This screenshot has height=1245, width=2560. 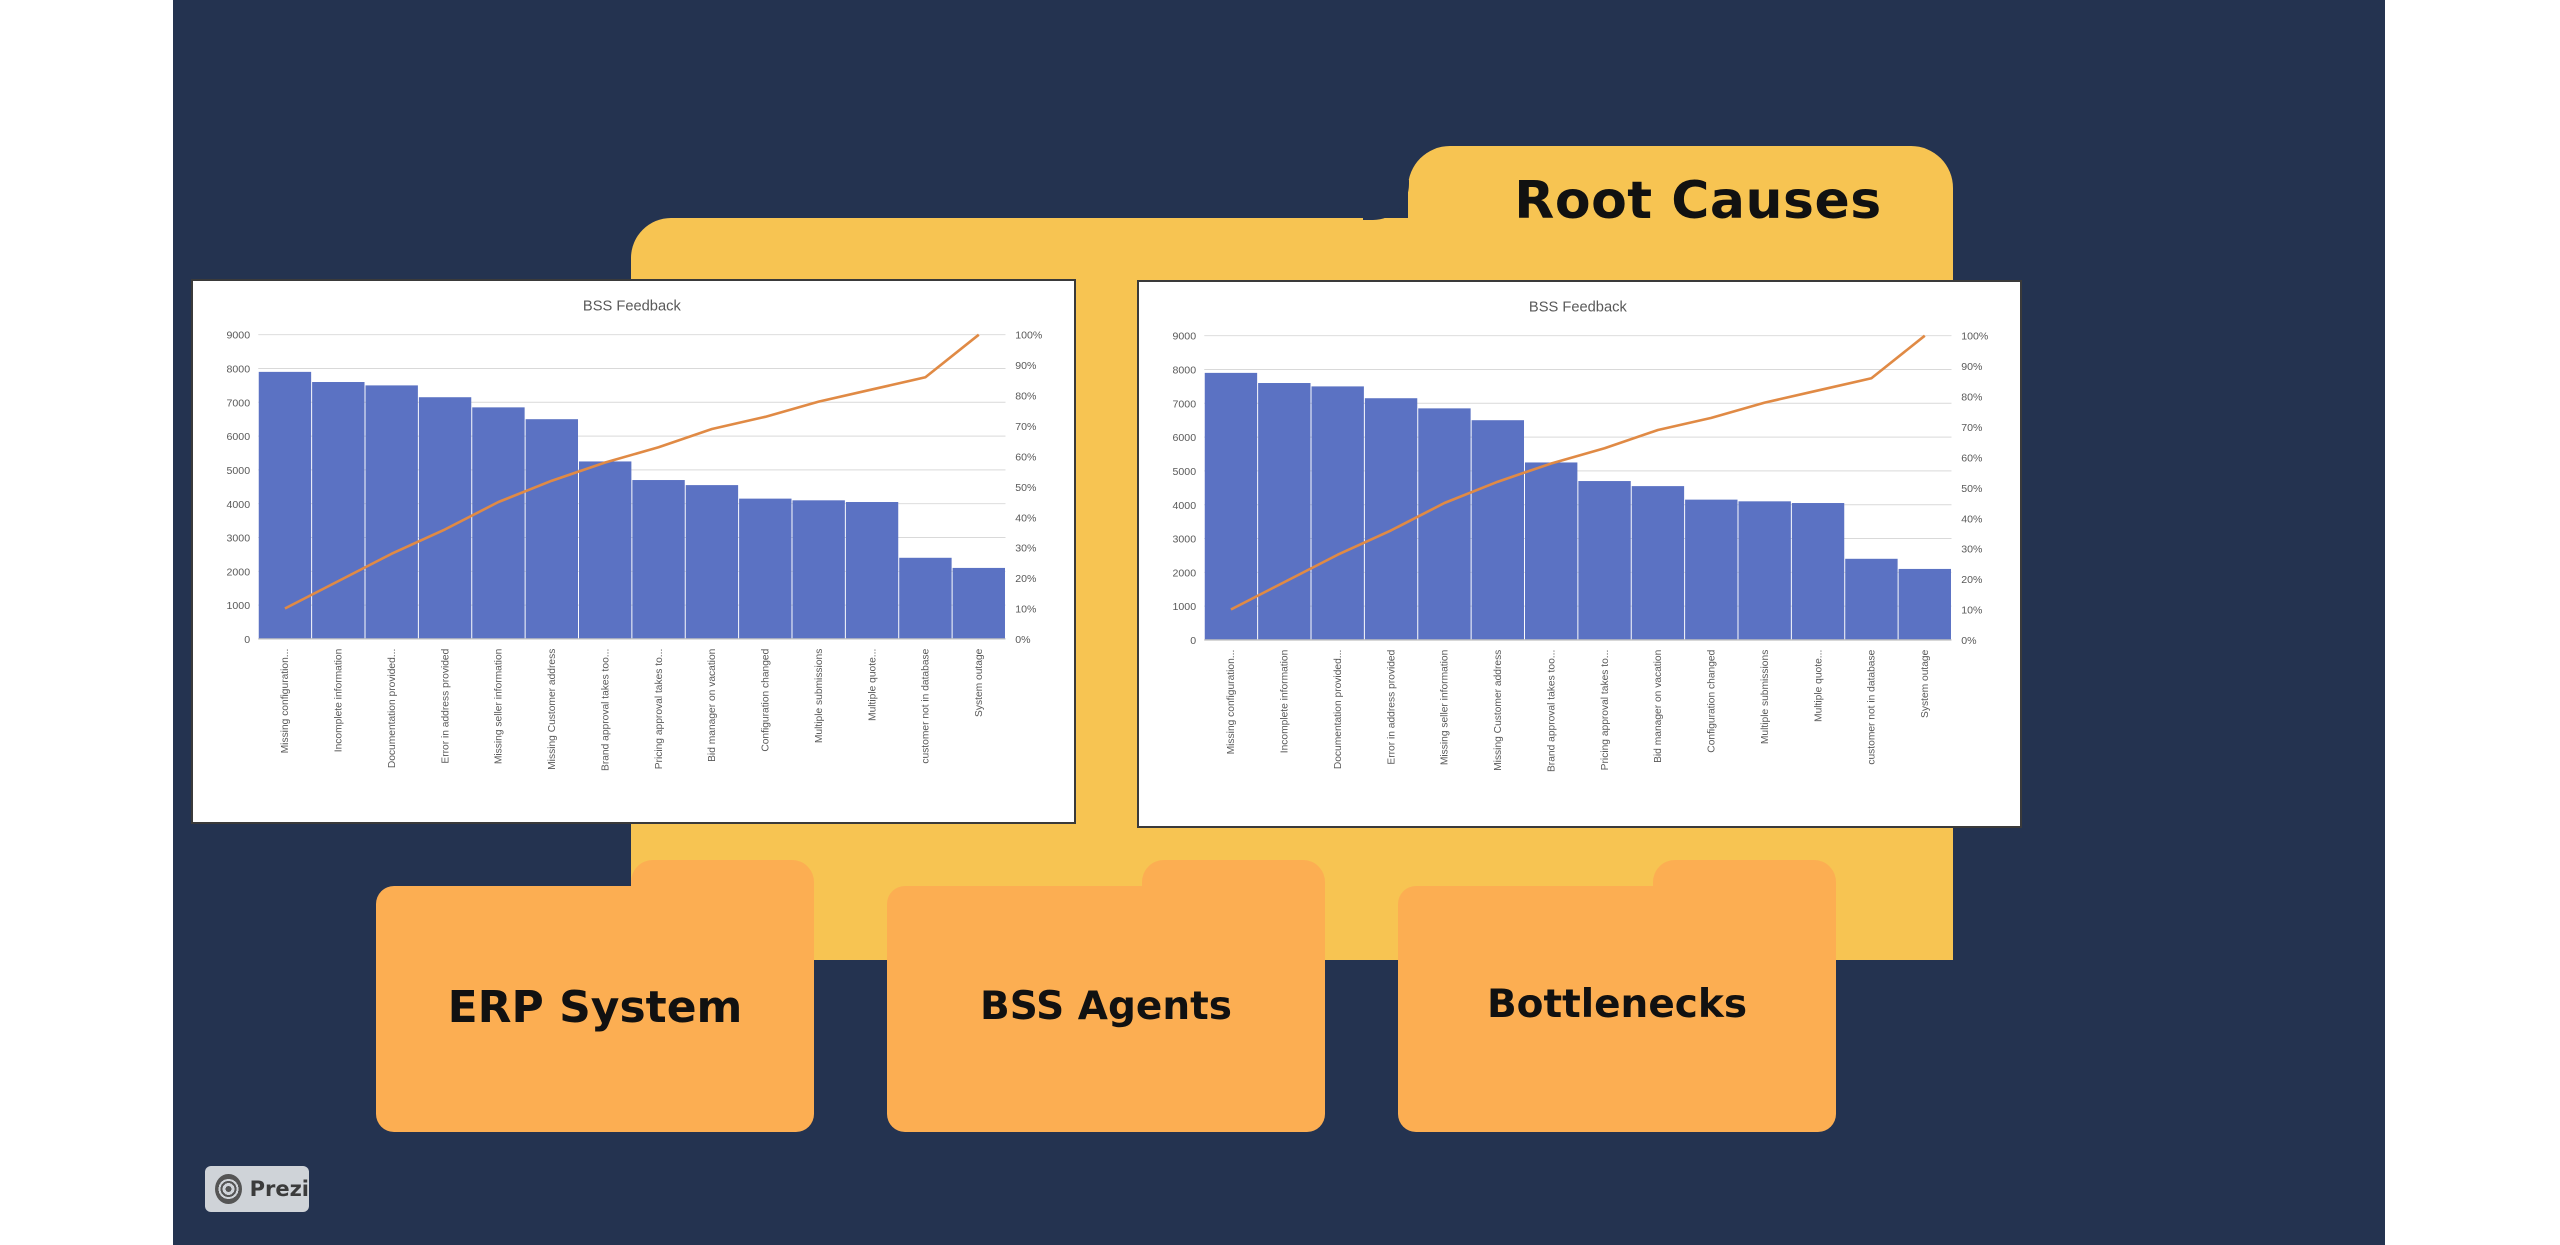 What do you see at coordinates (1698, 201) in the screenshot?
I see `slide-title: Root Causes` at bounding box center [1698, 201].